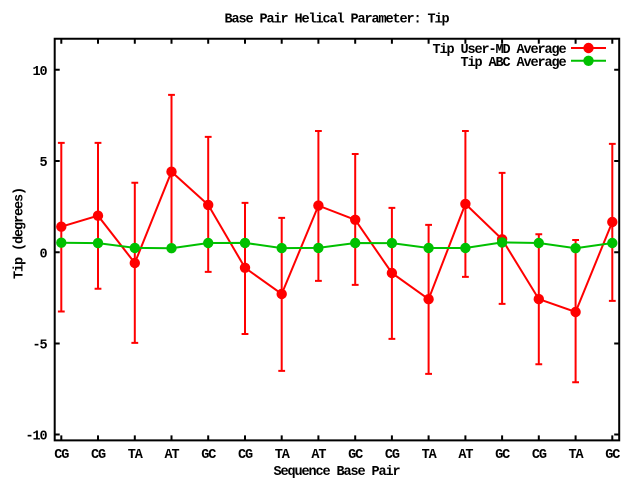 This screenshot has width=640, height=480. What do you see at coordinates (36, 437) in the screenshot?
I see `svg-text: -10` at bounding box center [36, 437].